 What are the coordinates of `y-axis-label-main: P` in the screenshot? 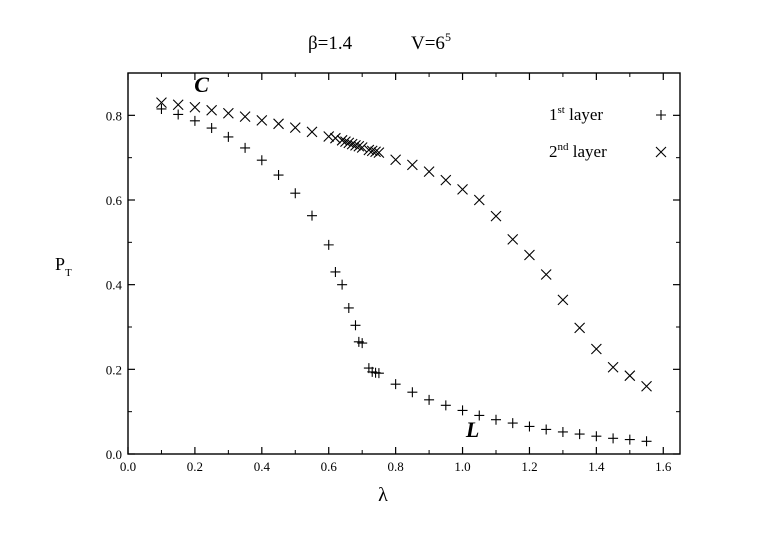 It's located at (60, 264).